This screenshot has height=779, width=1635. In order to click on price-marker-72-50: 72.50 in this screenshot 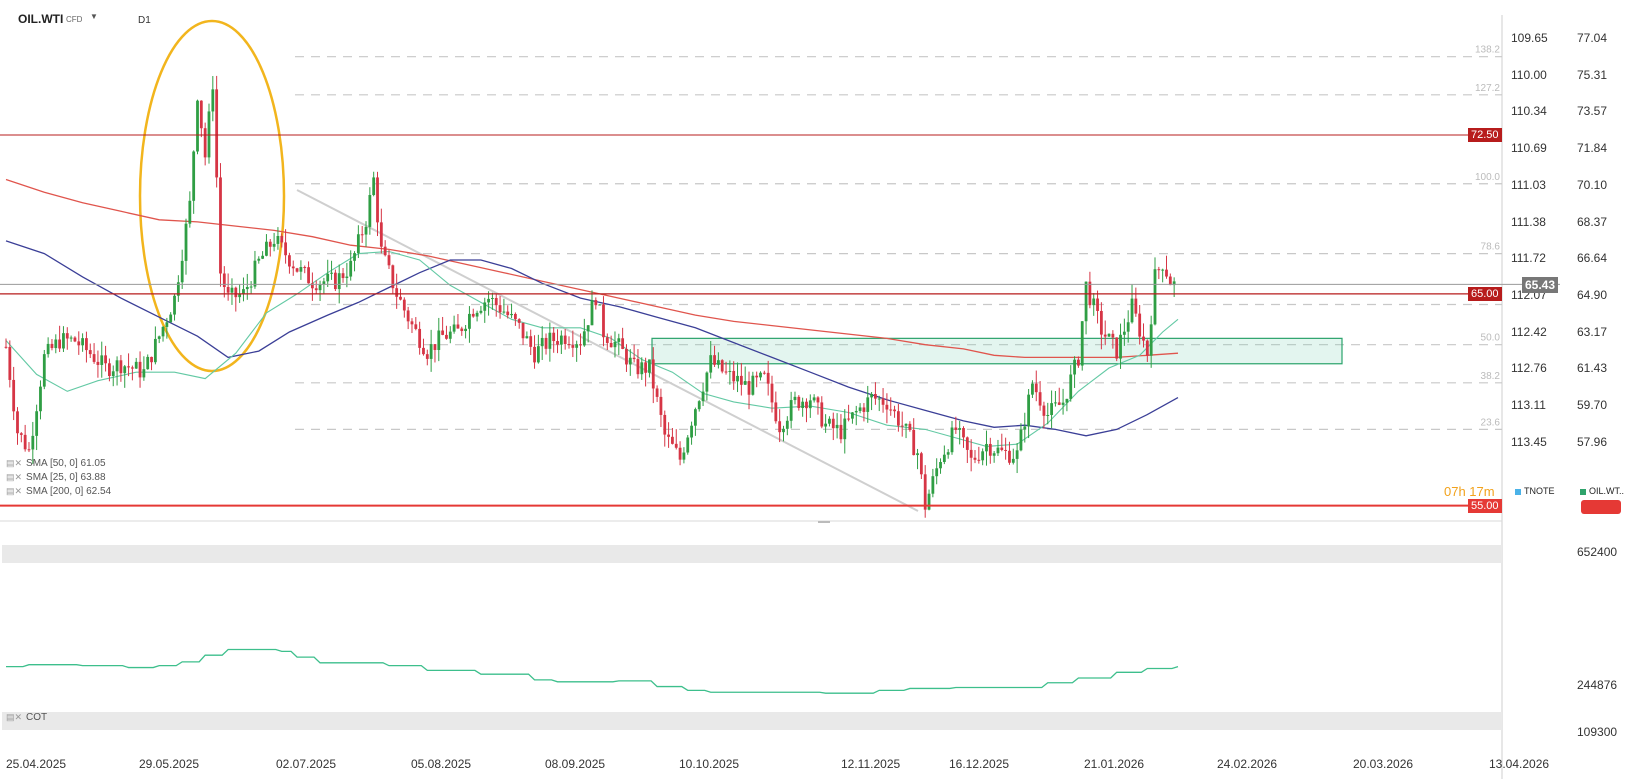, I will do `click(1485, 135)`.